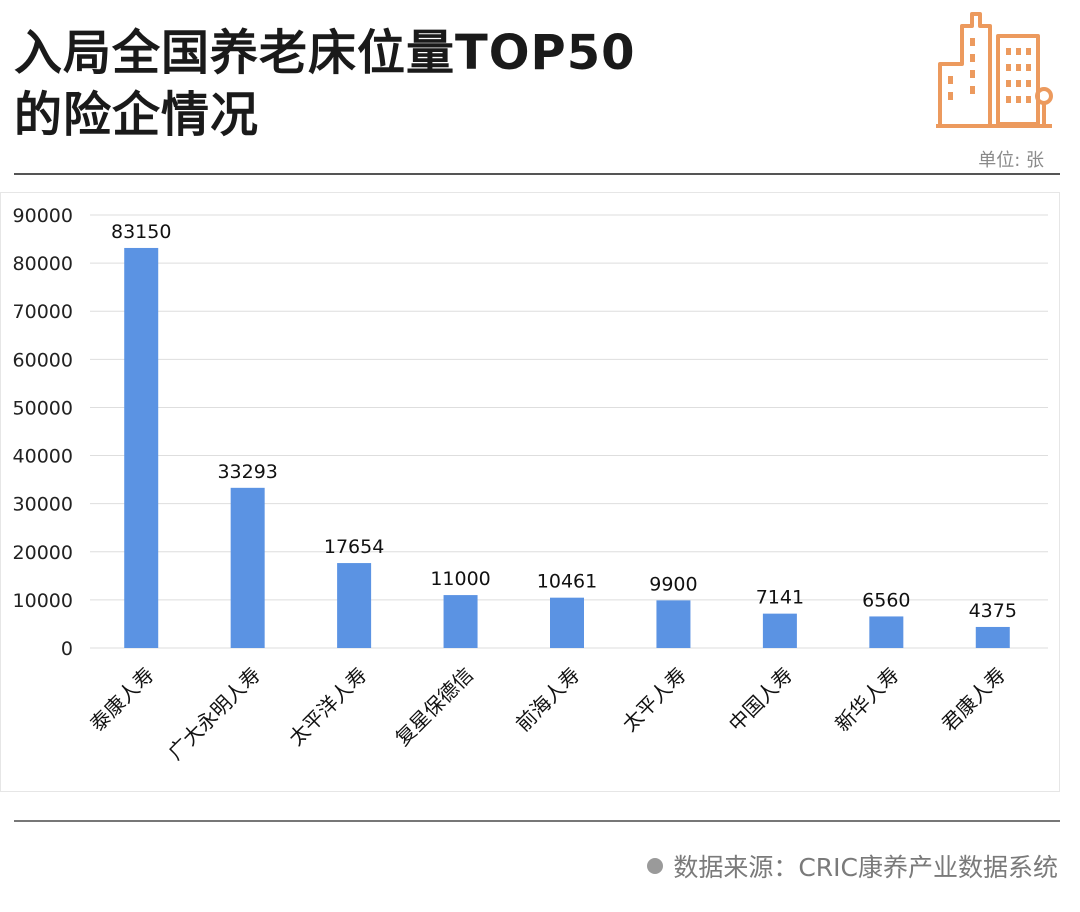  I want to click on x-tick-label: 中国人寿, so click(761, 700).